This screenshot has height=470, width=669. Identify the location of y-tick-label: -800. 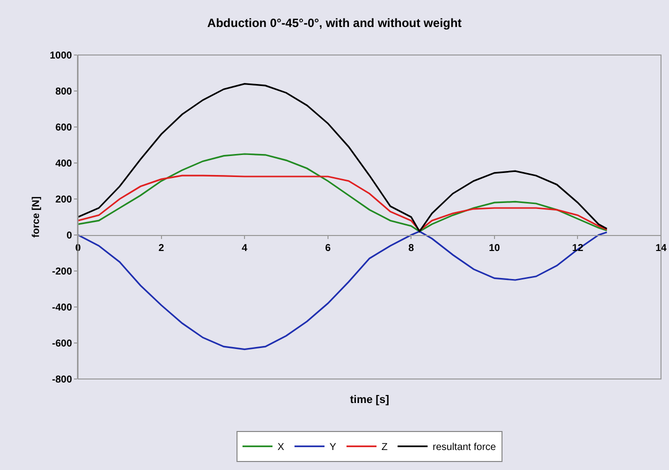
(62, 380).